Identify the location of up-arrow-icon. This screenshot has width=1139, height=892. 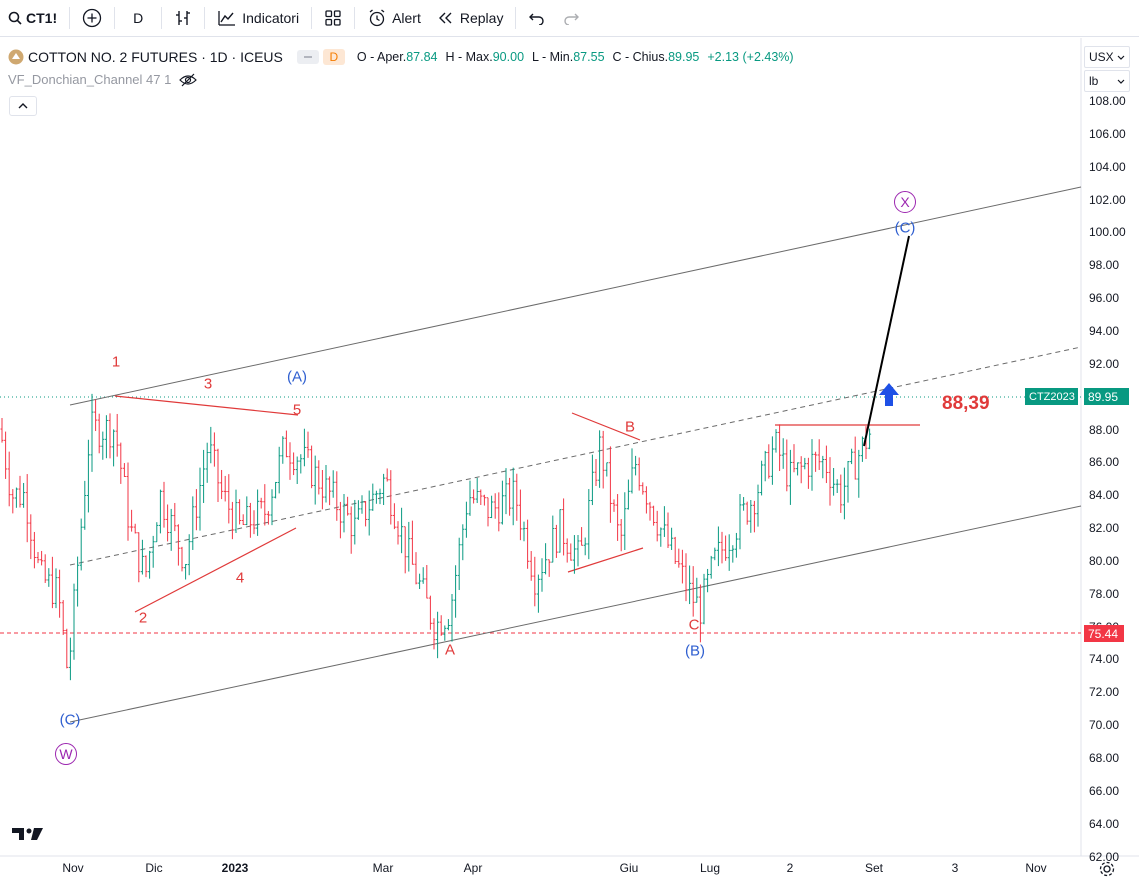
(889, 394).